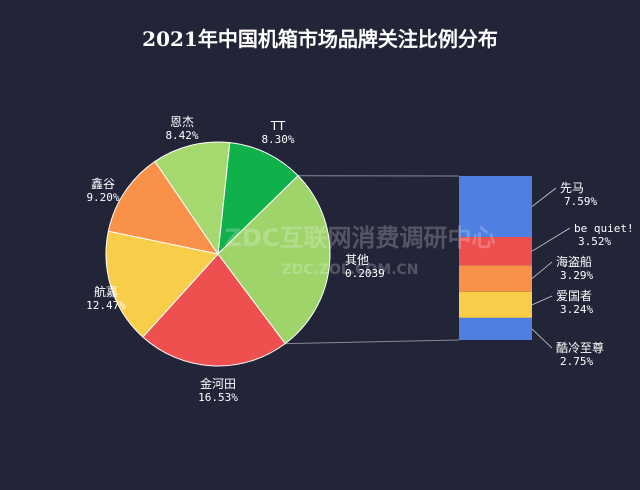 This screenshot has height=490, width=640. What do you see at coordinates (574, 296) in the screenshot?
I see `bar-label-name-item-3: 爱国者` at bounding box center [574, 296].